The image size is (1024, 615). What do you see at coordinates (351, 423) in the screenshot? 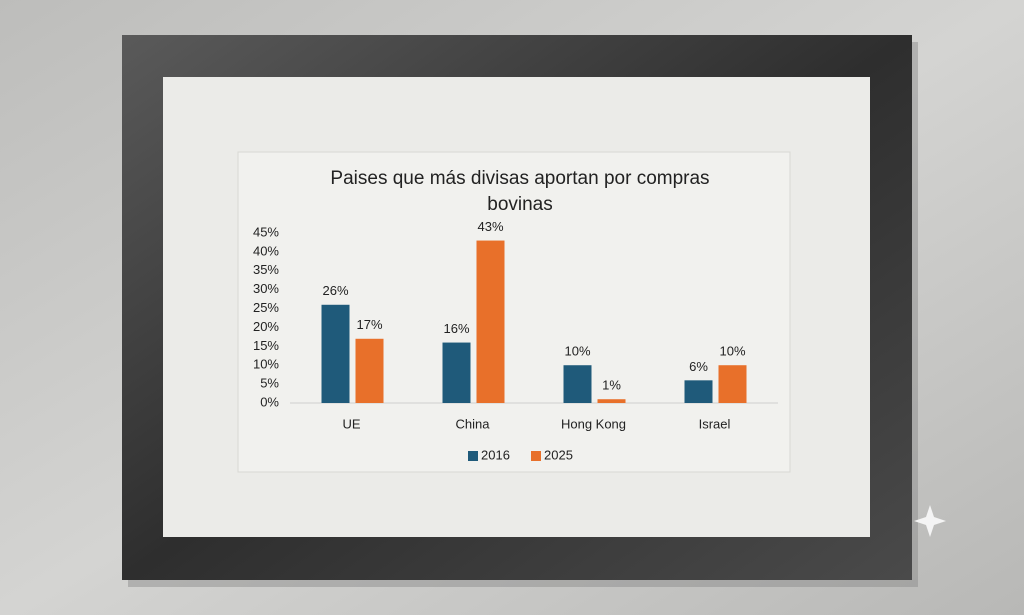
I see `x-tick-label: UE` at bounding box center [351, 423].